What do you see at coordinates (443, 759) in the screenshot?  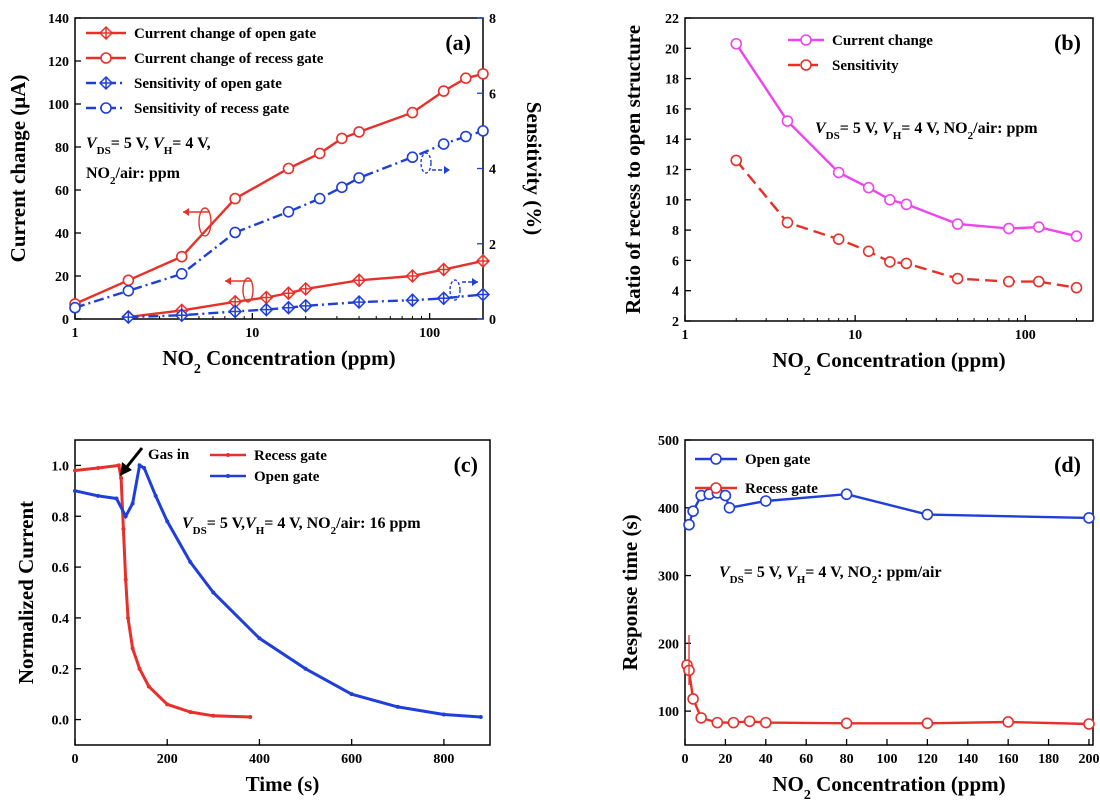 I see `x-tick-label: 800` at bounding box center [443, 759].